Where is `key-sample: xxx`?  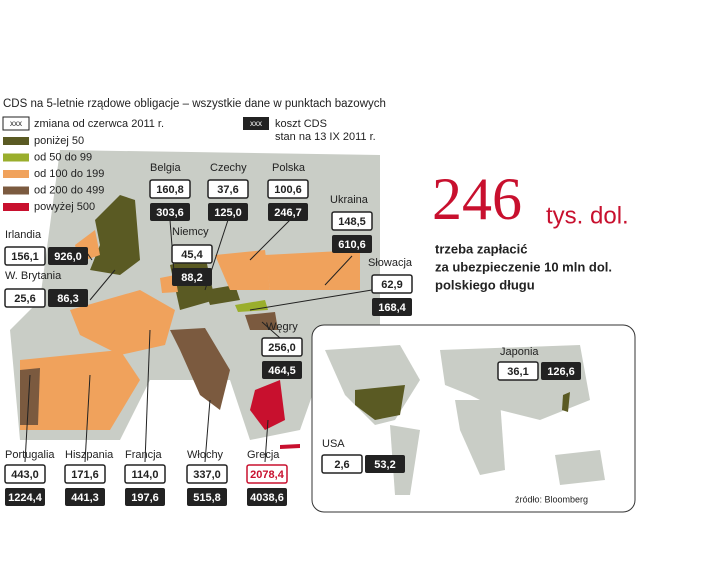 key-sample: xxx is located at coordinates (16, 123).